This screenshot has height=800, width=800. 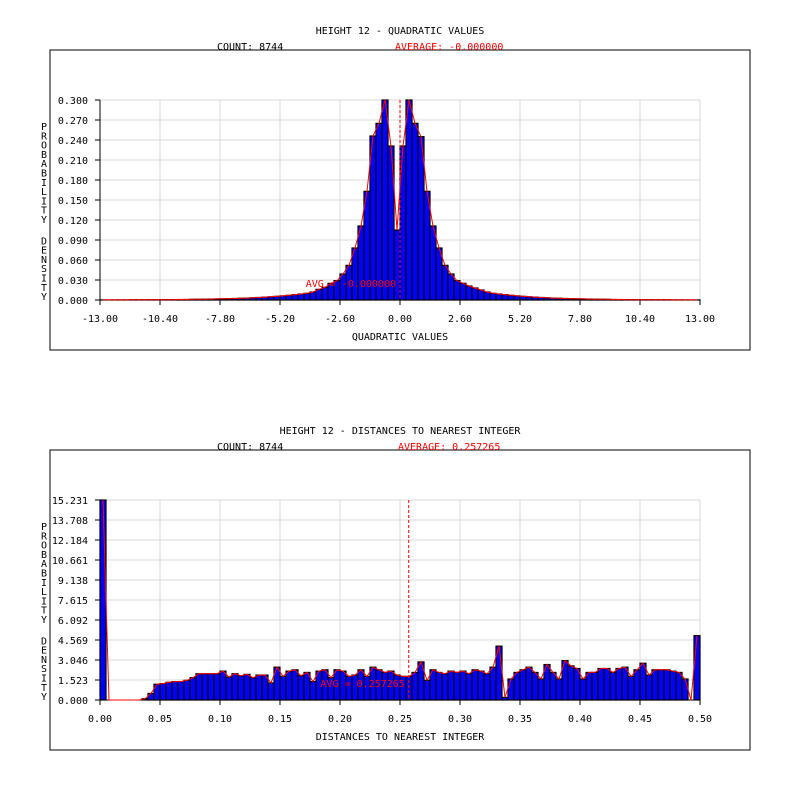 I want to click on x-tick-label: 0.20, so click(x=340, y=719).